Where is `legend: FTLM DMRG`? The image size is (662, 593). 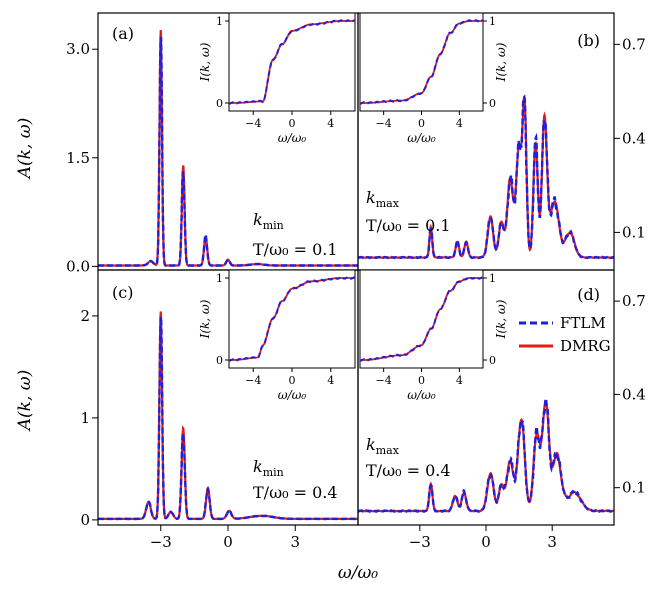
legend: FTLM DMRG is located at coordinates (565, 334).